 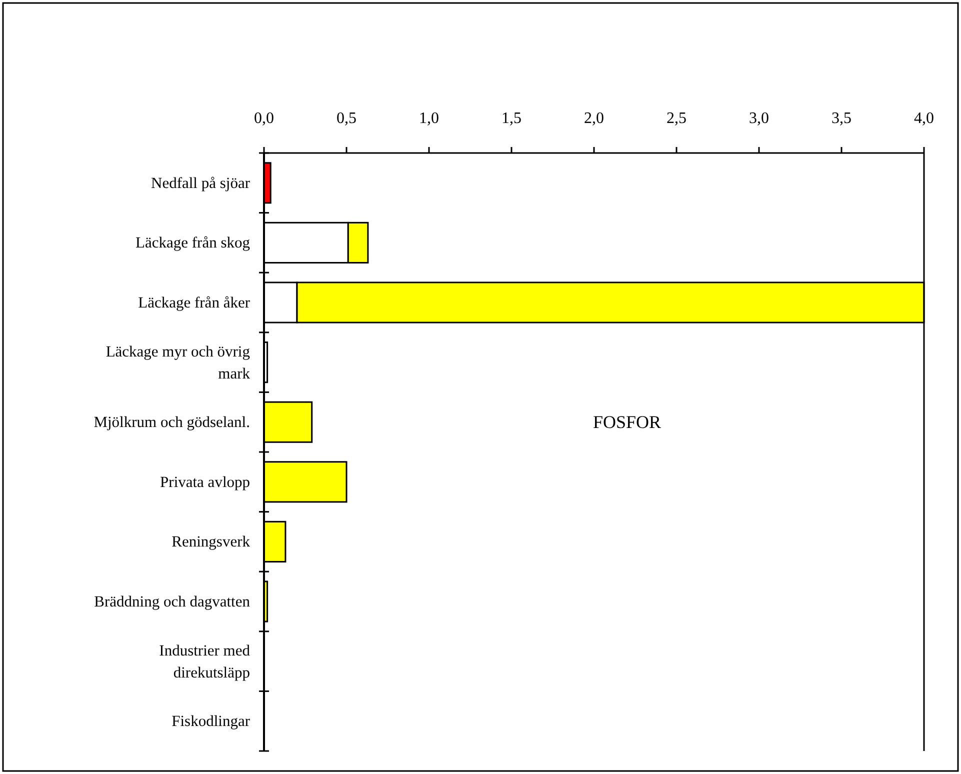 I want to click on x-tick-label: 0,5, so click(x=346, y=118).